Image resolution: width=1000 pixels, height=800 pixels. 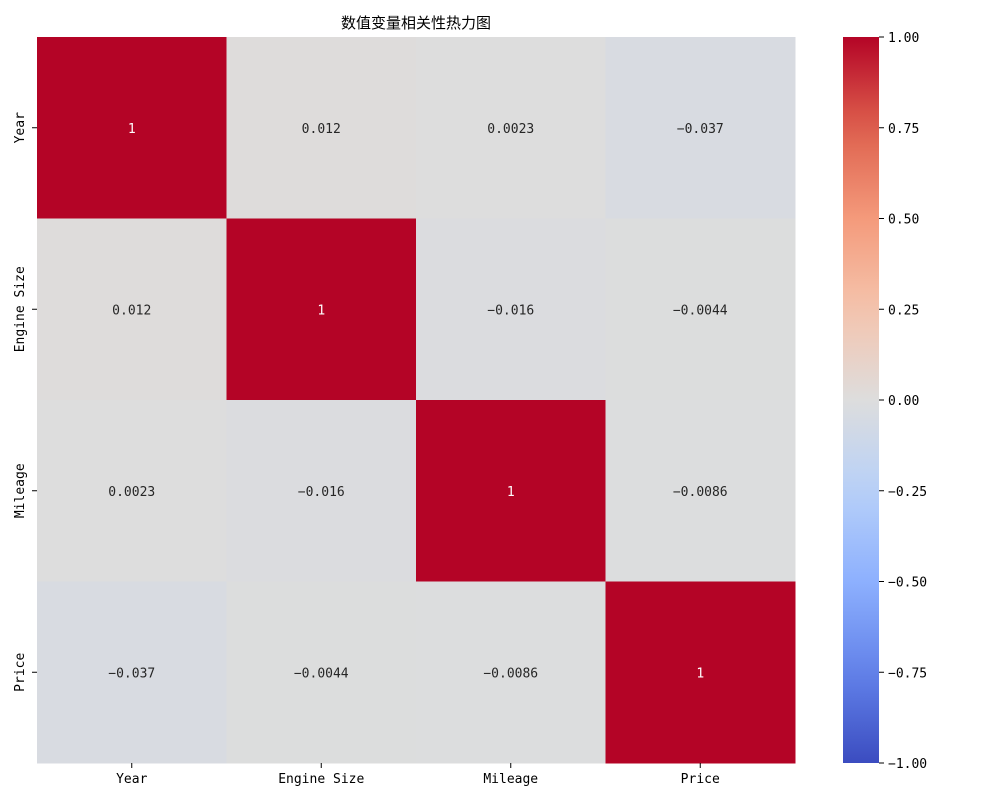 What do you see at coordinates (907, 673) in the screenshot?
I see `colorbar-tick-label: −0.75` at bounding box center [907, 673].